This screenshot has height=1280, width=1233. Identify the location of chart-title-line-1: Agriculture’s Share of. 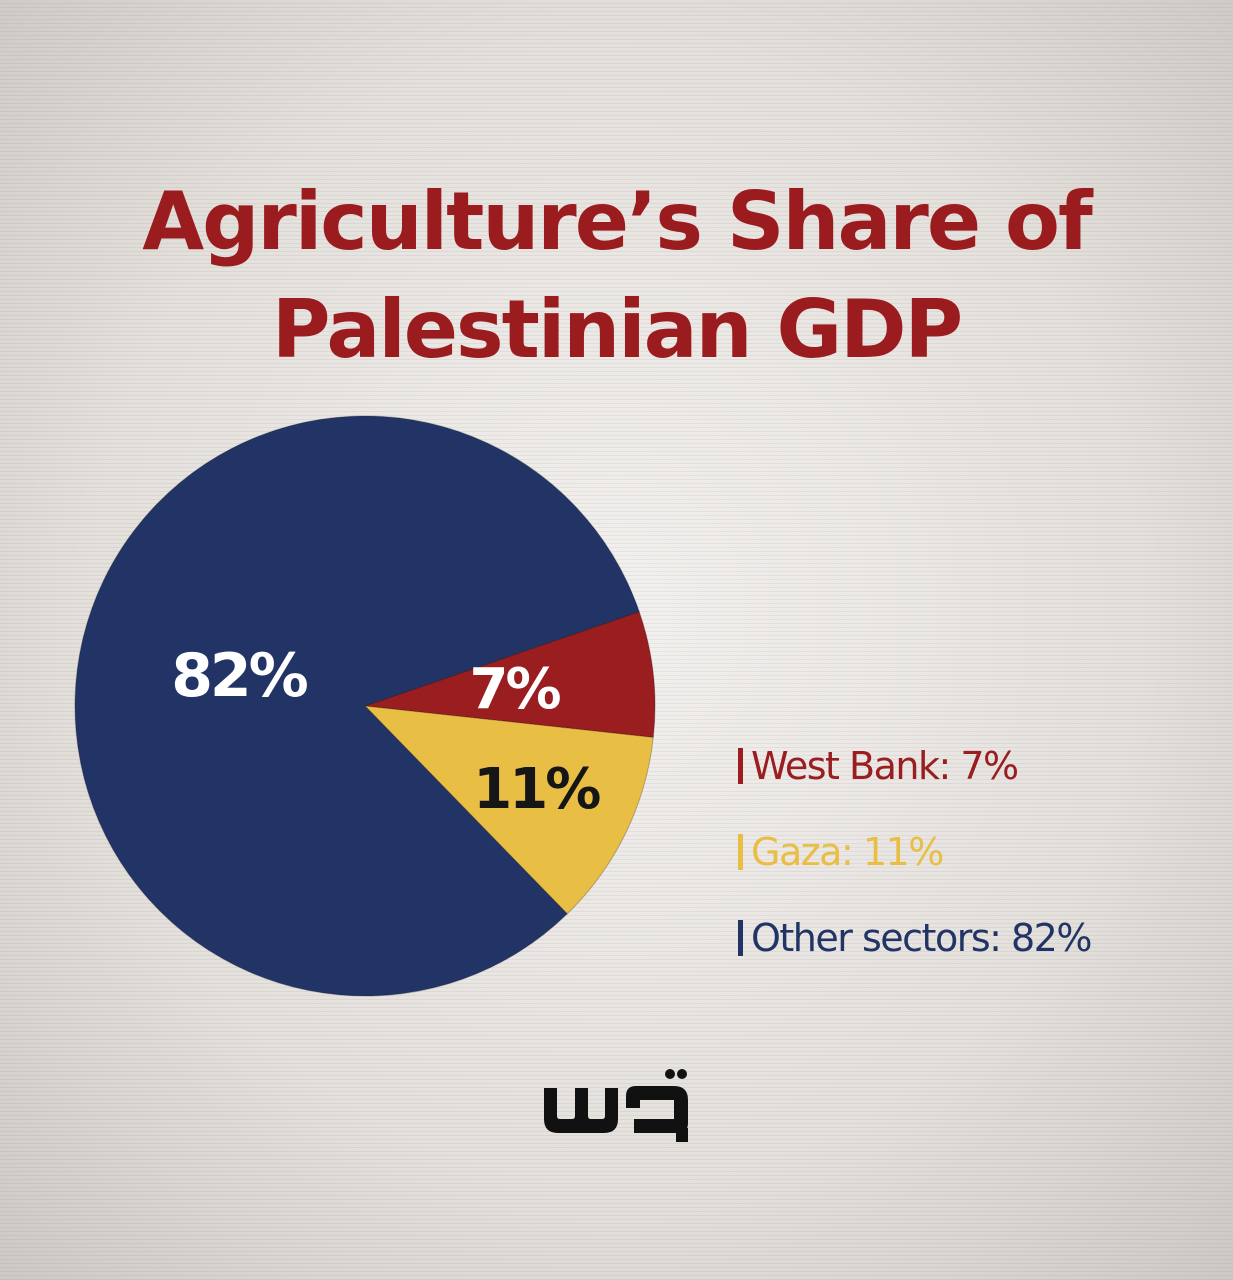
(617, 221).